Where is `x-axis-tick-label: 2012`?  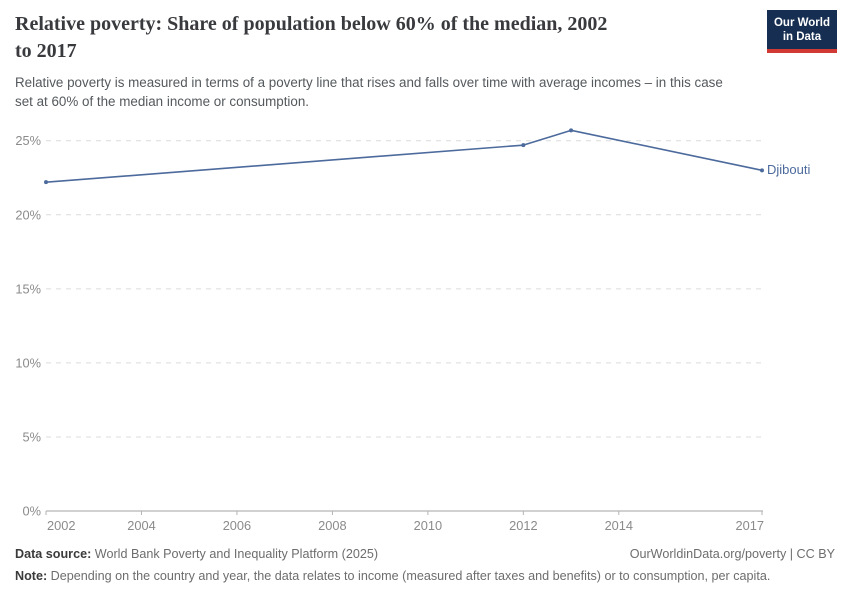 x-axis-tick-label: 2012 is located at coordinates (523, 525).